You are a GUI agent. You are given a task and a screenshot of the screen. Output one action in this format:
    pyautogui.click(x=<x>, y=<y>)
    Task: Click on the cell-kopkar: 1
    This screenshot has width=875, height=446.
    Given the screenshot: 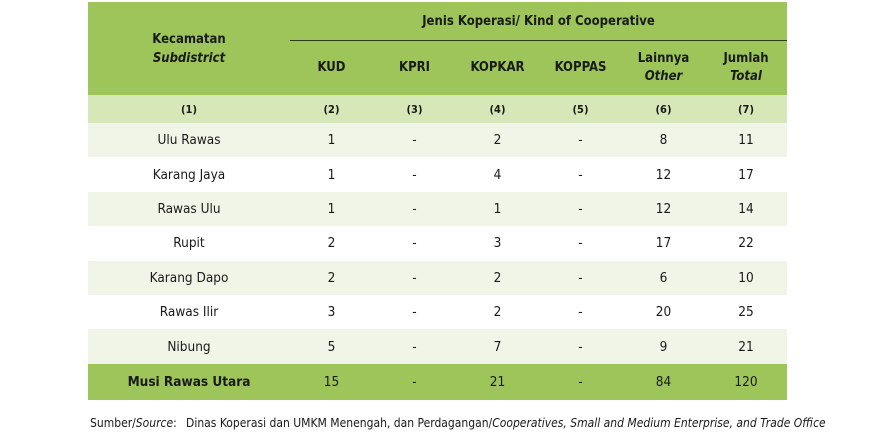 What is the action you would take?
    pyautogui.click(x=497, y=209)
    